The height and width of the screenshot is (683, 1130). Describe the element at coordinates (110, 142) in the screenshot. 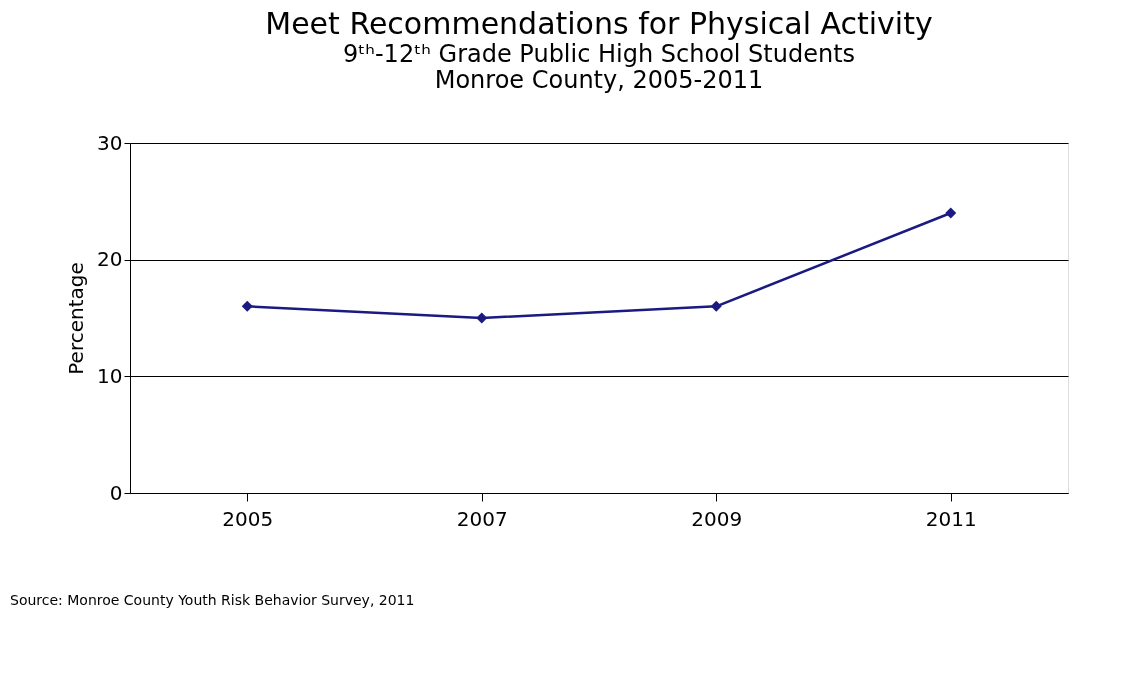

I see `y-tick-label: 30` at that location.